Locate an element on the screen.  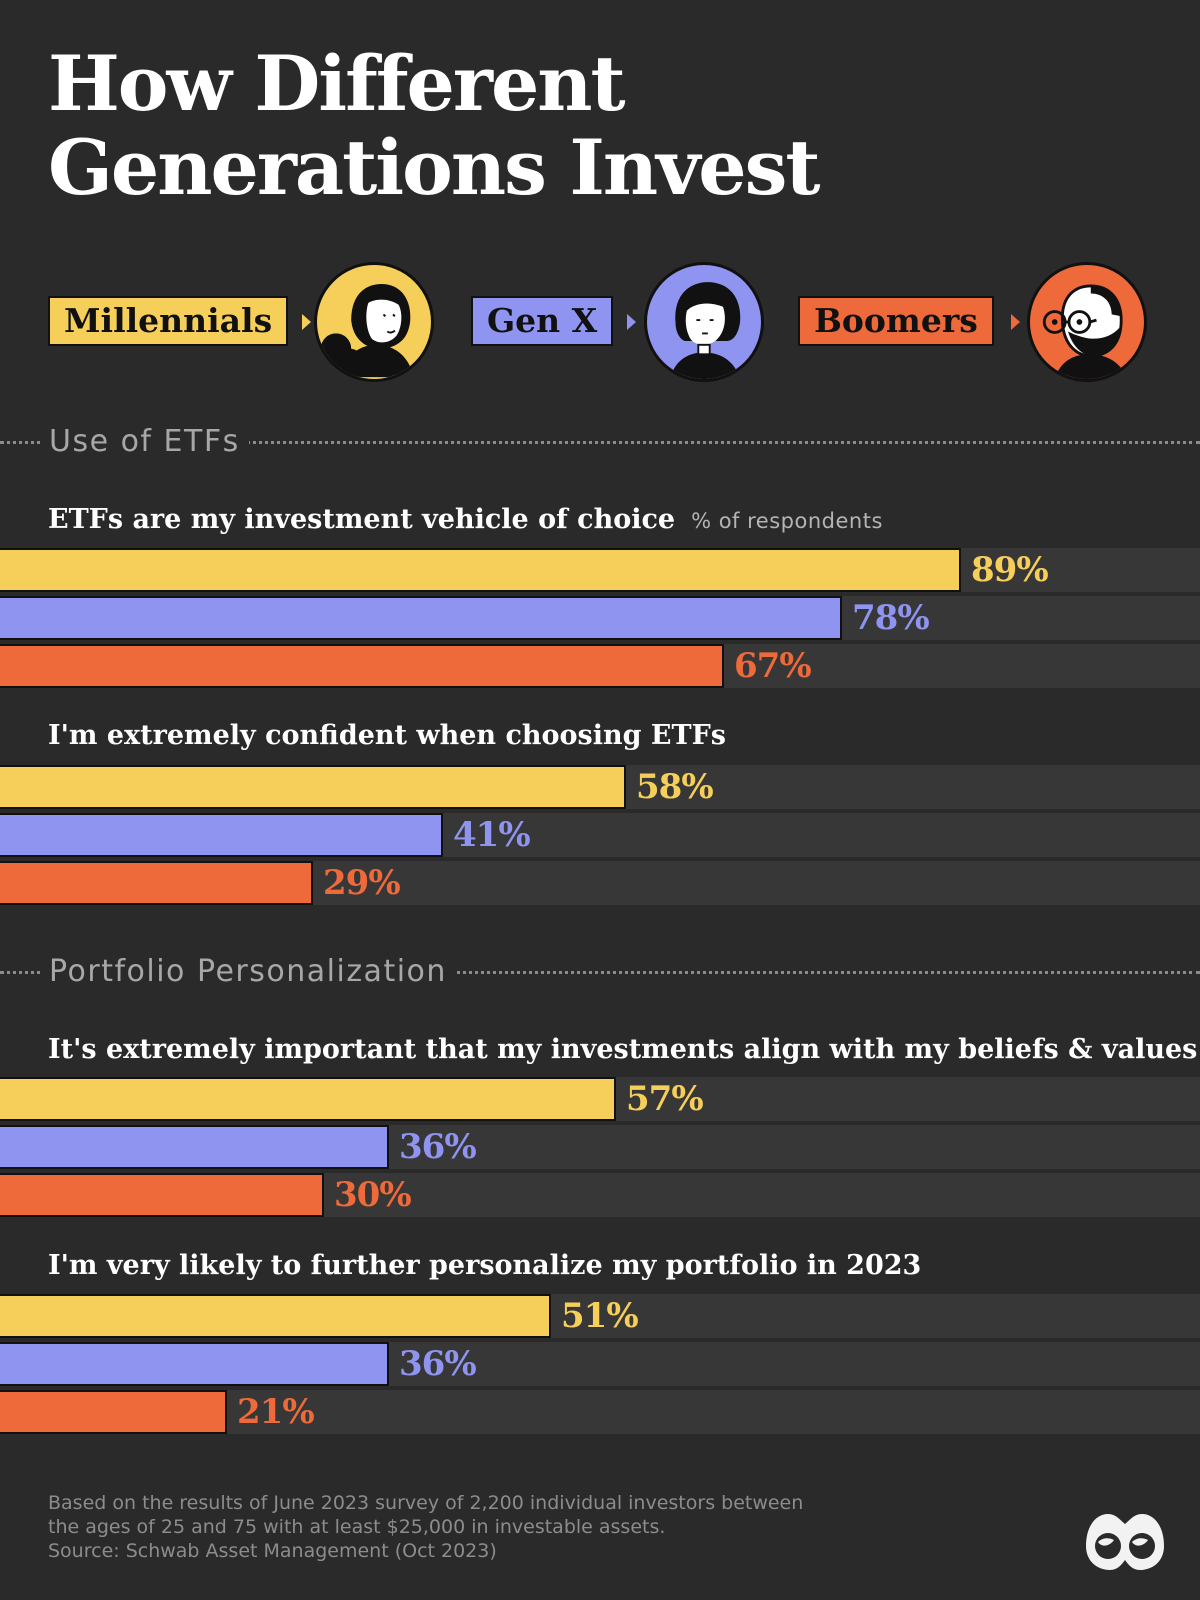
section-label: Portfolio Personalization is located at coordinates (248, 972).